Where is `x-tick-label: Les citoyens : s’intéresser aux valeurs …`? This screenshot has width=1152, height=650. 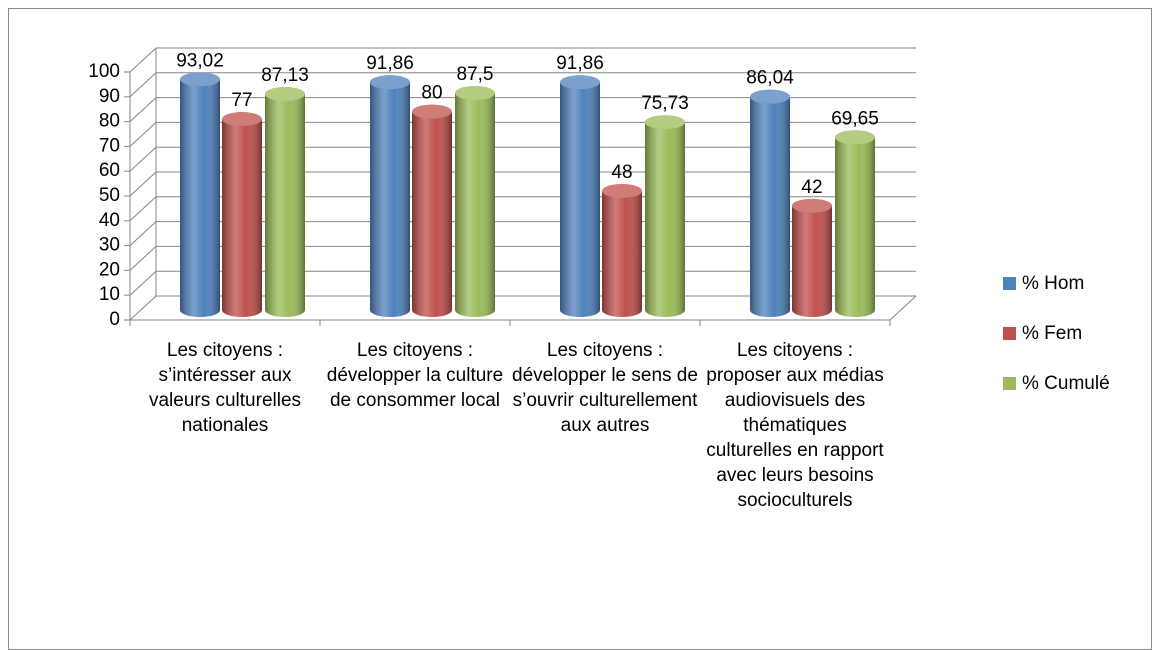 x-tick-label: Les citoyens : s’intéresser aux valeurs … is located at coordinates (225, 388).